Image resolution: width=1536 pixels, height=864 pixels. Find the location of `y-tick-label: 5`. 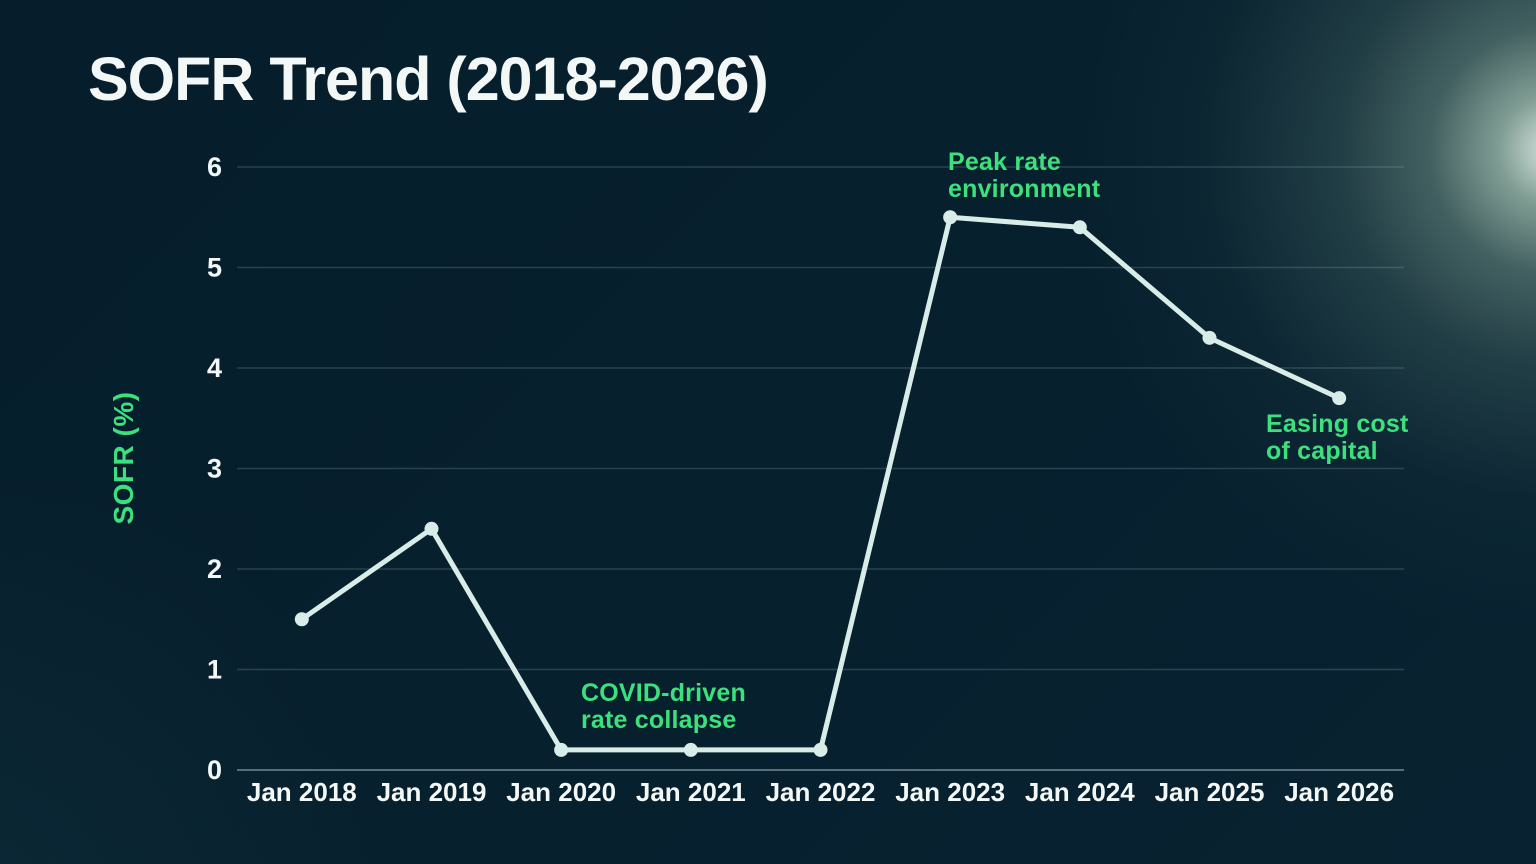

y-tick-label: 5 is located at coordinates (214, 268).